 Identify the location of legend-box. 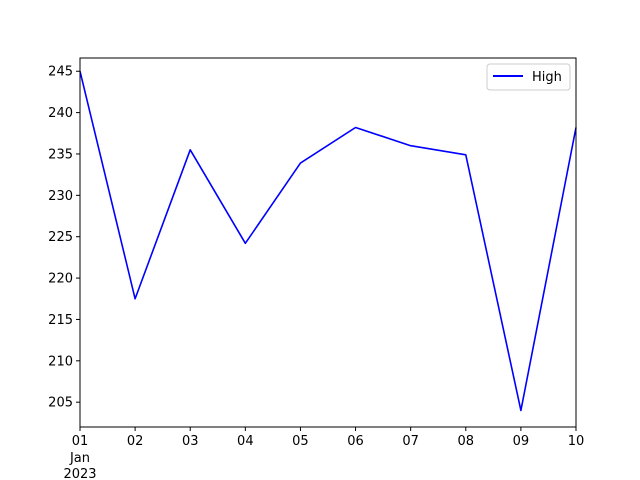
(528, 77).